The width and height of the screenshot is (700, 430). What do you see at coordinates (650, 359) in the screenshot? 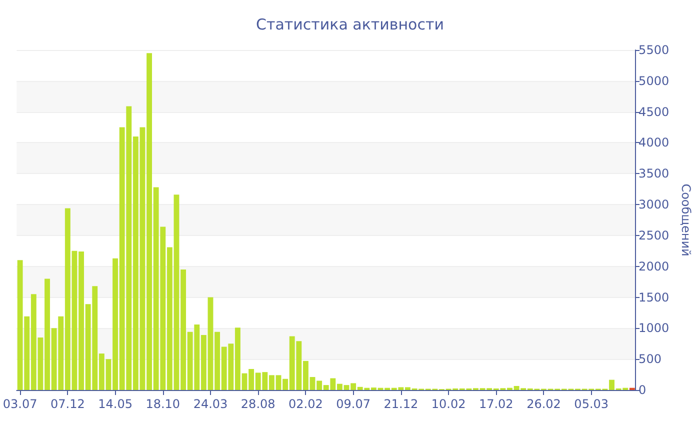
I see `y-tick-label: 500` at bounding box center [650, 359].